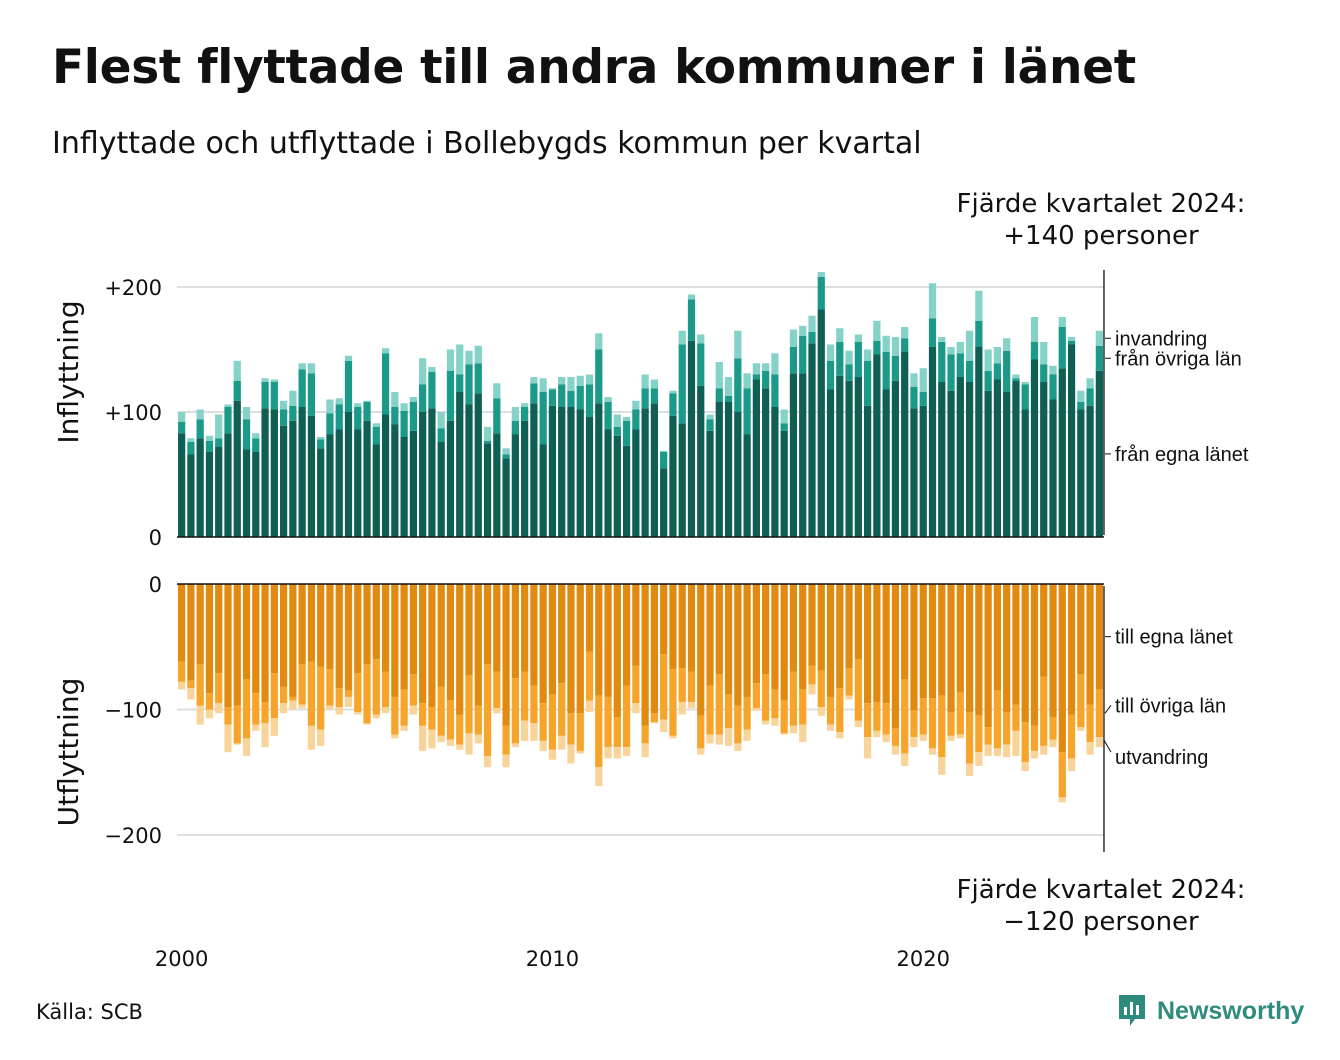  Describe the element at coordinates (1210, 1011) in the screenshot. I see `newsworthy-logo: Newsworthy` at that location.